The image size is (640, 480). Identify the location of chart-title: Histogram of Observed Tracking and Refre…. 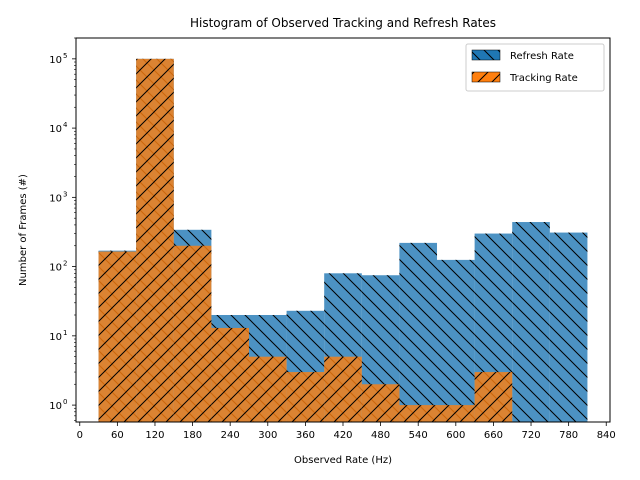
(343, 23).